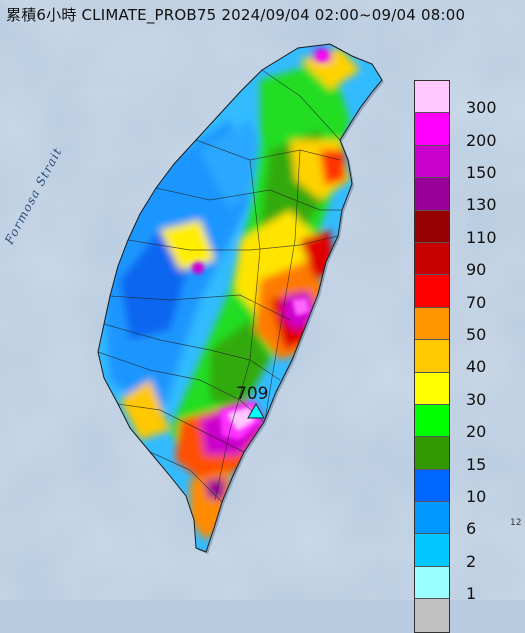  Describe the element at coordinates (516, 523) in the screenshot. I see `edge-label: 12` at that location.